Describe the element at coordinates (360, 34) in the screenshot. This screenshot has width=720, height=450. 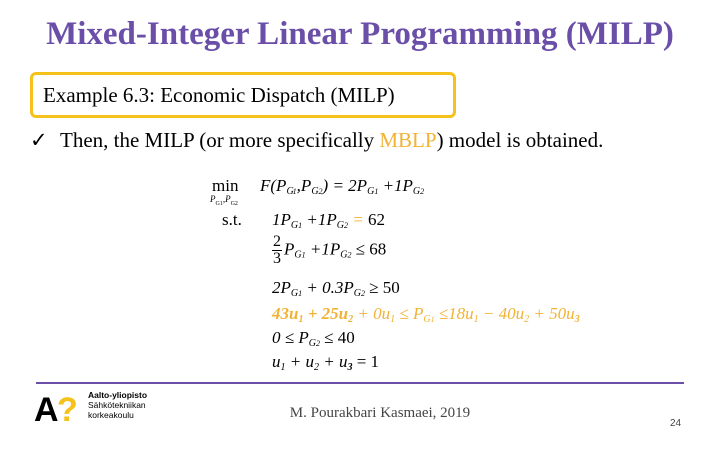
I see `slide-title: Mixed-Integer Linear Programming (MILP)` at that location.